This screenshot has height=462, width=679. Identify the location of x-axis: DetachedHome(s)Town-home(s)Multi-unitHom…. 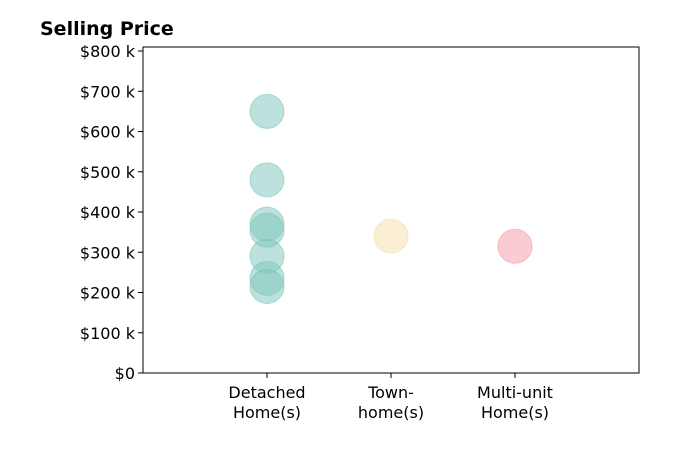
(390, 397).